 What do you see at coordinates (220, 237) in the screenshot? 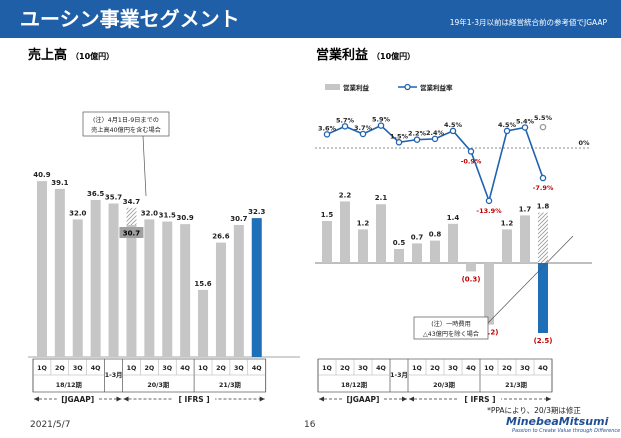
I see `sales-value-label: 26.6` at bounding box center [220, 237].